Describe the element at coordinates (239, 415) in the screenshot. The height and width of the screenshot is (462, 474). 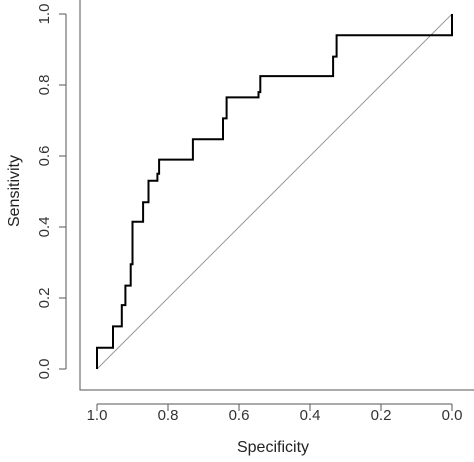
I see `x-tick-label: 0.6` at that location.